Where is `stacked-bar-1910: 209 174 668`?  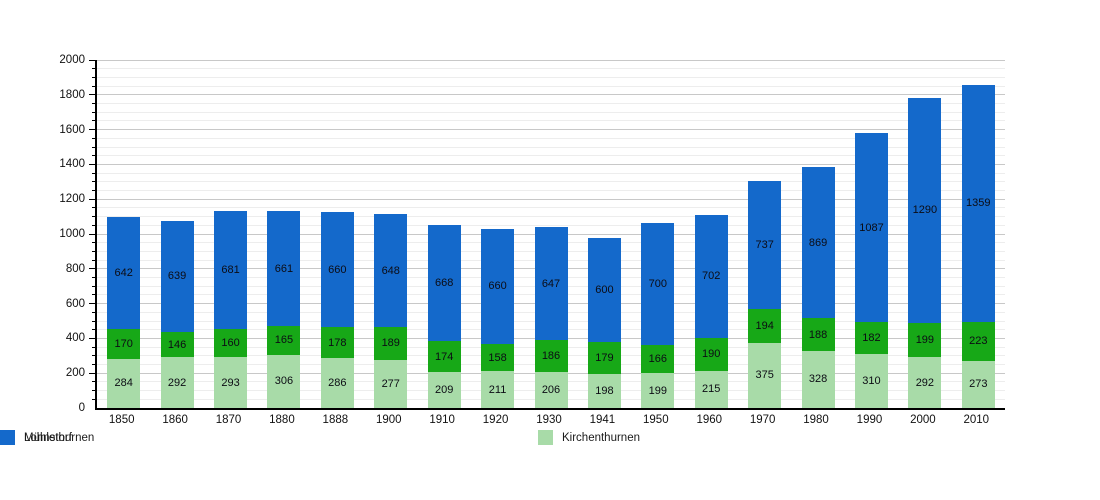
stacked-bar-1910: 209 174 668 is located at coordinates (444, 316).